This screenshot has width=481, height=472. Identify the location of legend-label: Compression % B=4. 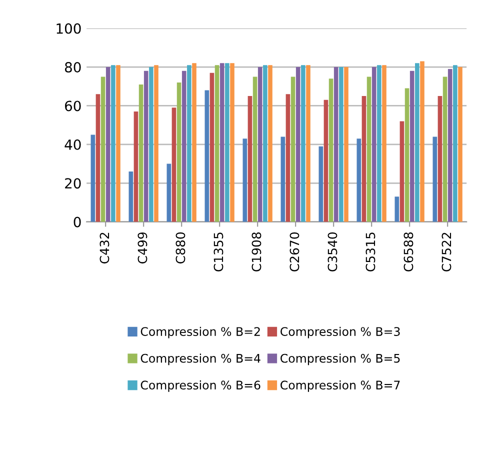
(200, 360).